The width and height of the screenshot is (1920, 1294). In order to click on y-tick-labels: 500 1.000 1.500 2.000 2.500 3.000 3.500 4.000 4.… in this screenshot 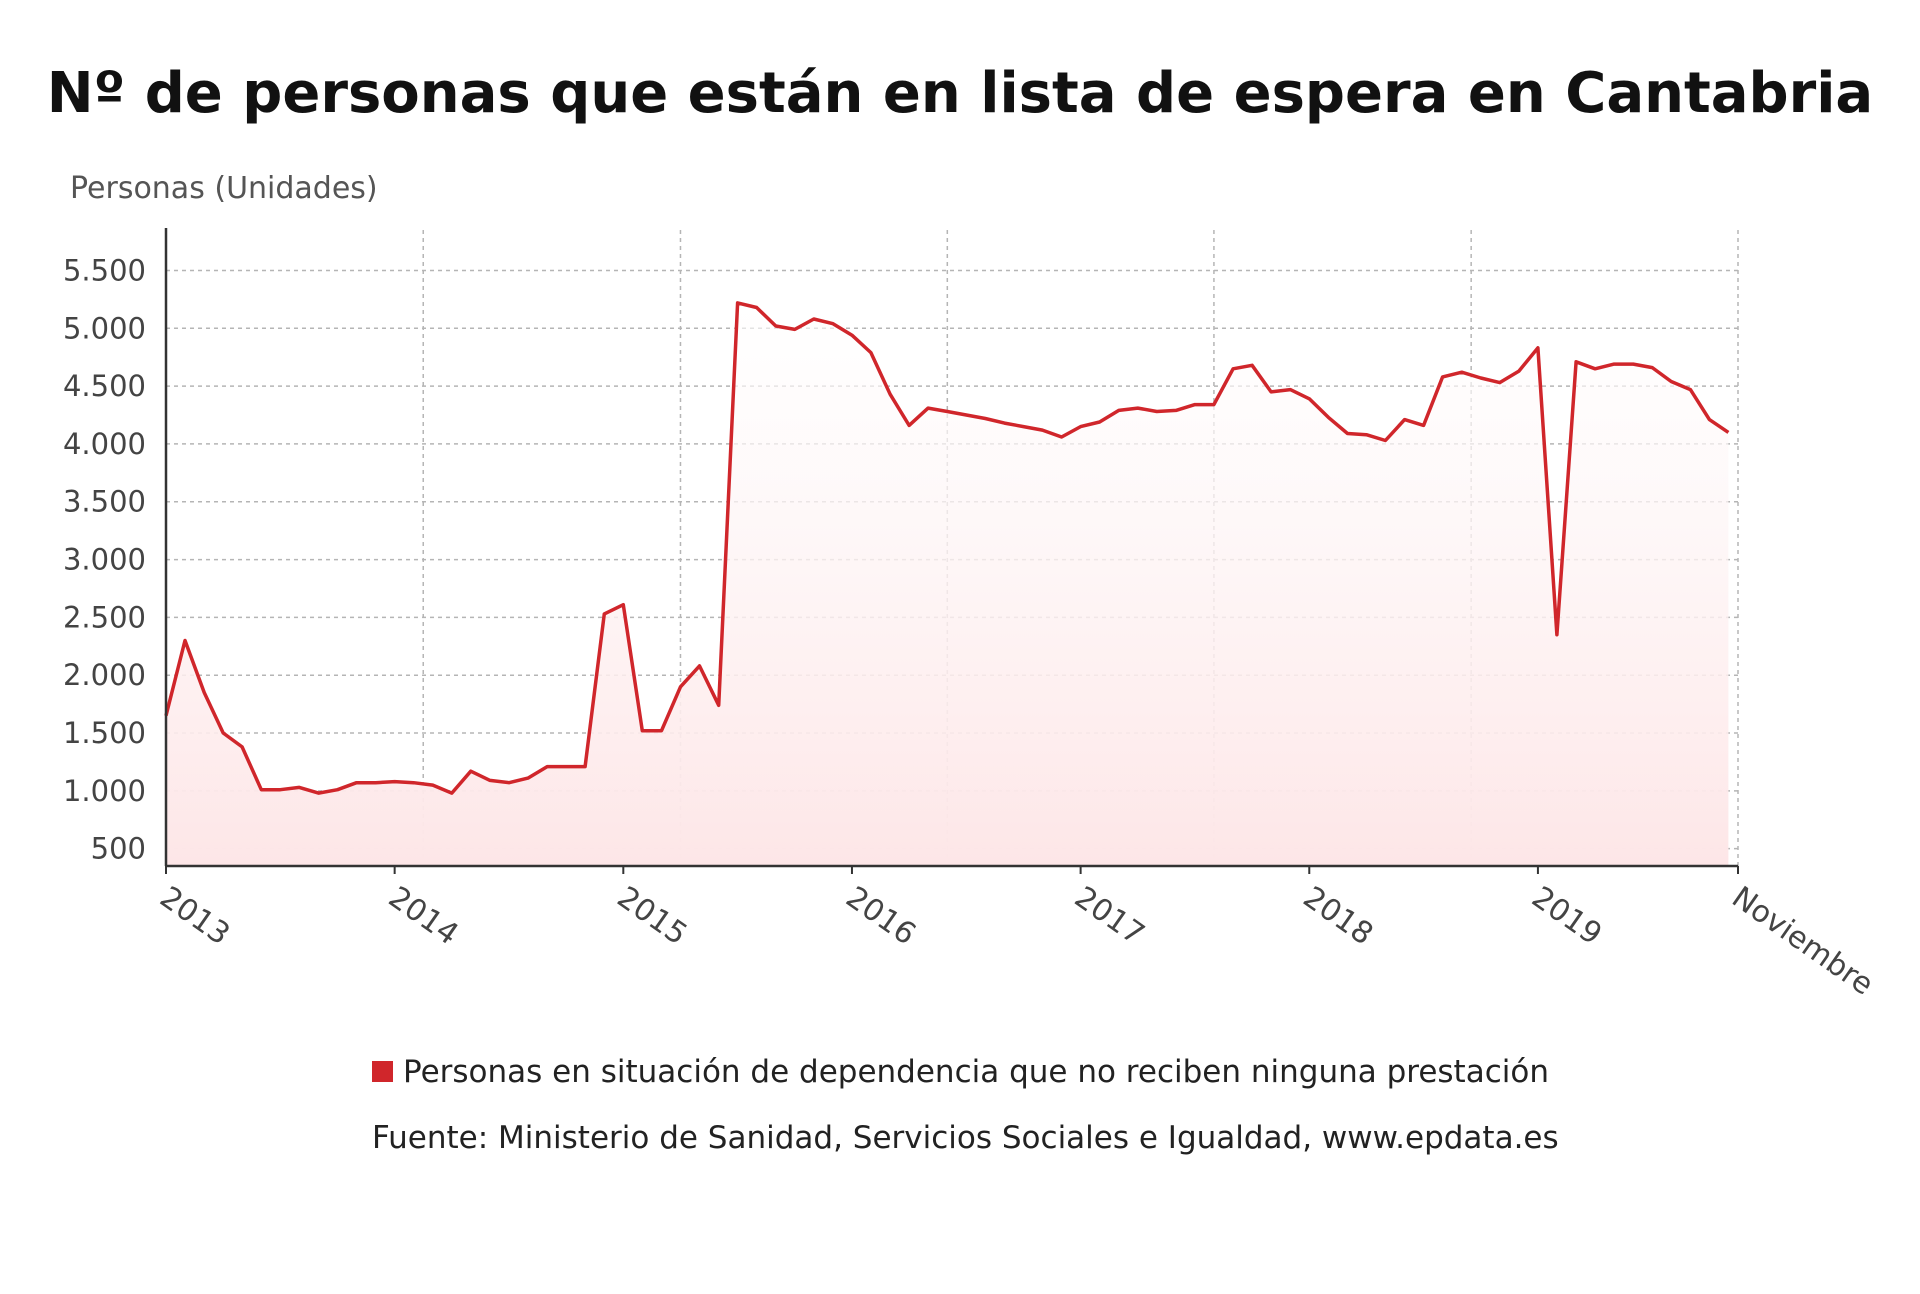, I will do `click(104, 559)`.